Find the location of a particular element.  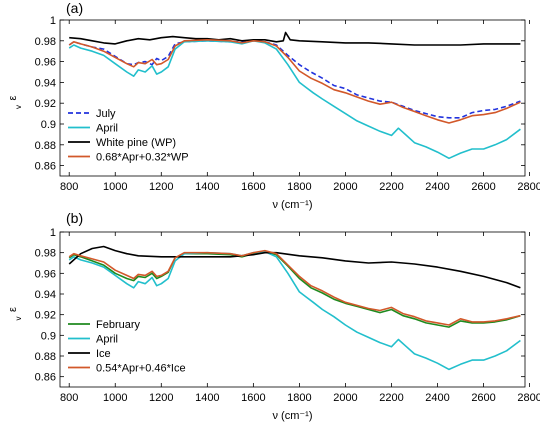

legend-entry-3: 0.68*Apr+0.32*WP is located at coordinates (142, 158).